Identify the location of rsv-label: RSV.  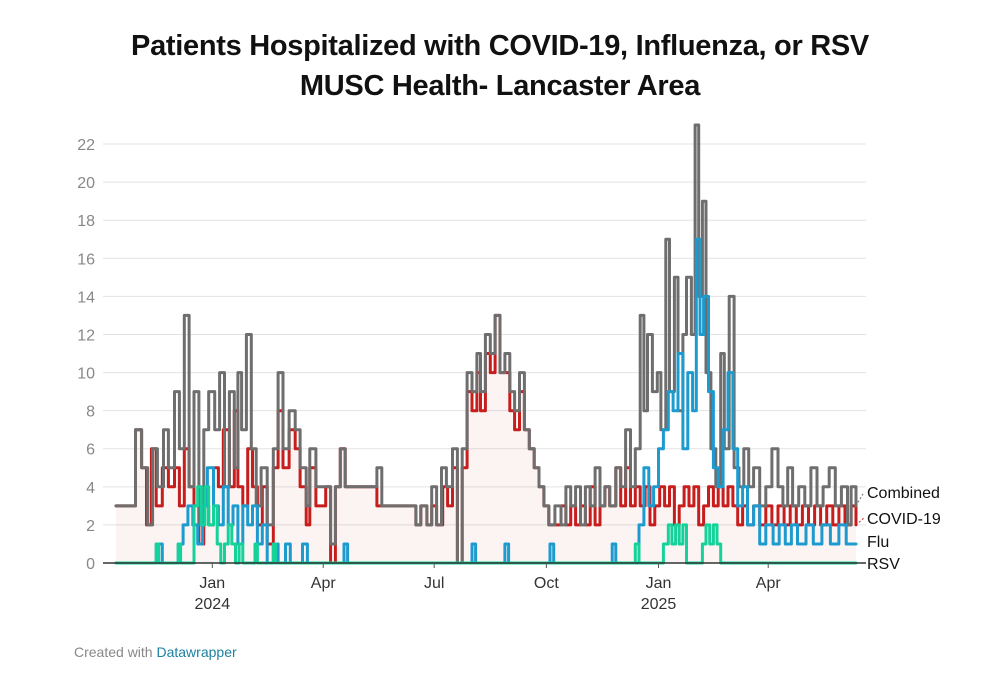
(883, 564).